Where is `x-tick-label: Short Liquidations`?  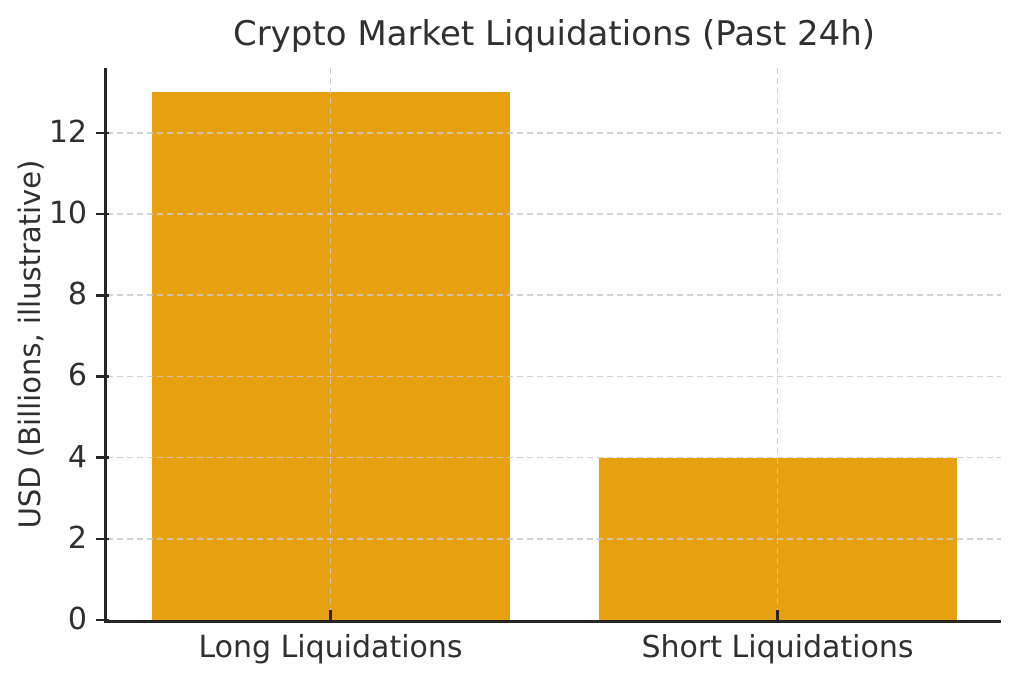
x-tick-label: Short Liquidations is located at coordinates (777, 647).